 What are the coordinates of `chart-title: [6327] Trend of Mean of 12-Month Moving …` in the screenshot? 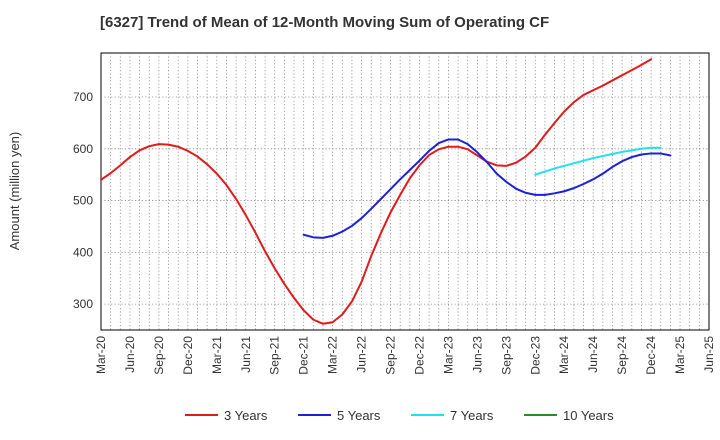 It's located at (325, 22).